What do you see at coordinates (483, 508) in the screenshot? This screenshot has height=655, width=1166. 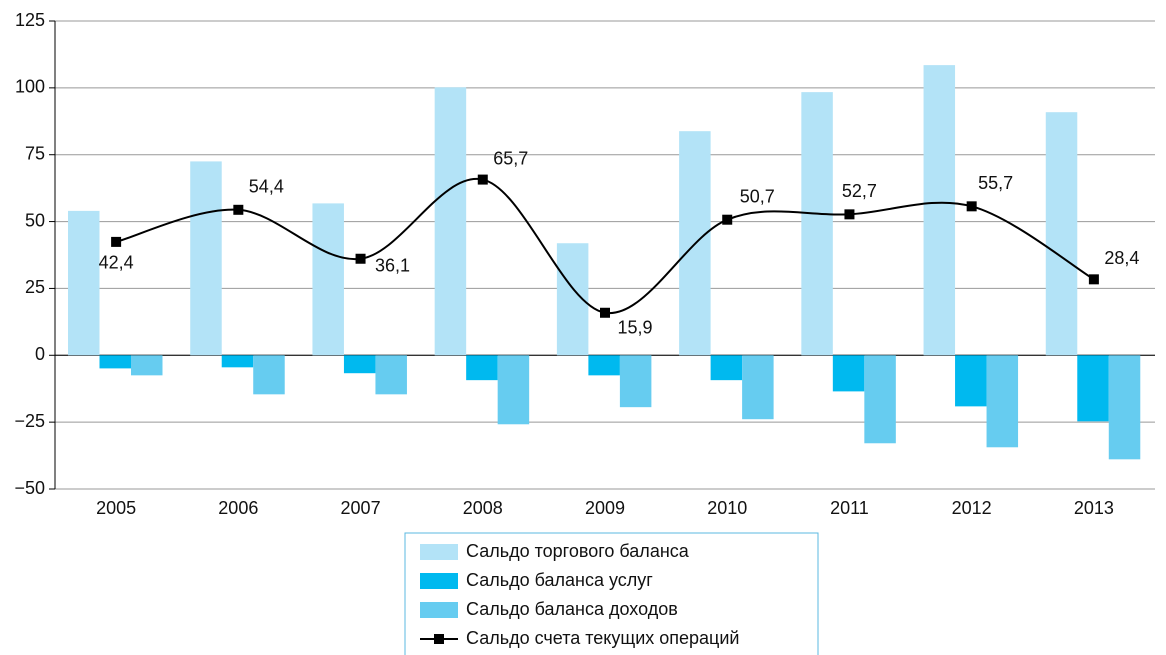 I see `x-tick-label: 2008` at bounding box center [483, 508].